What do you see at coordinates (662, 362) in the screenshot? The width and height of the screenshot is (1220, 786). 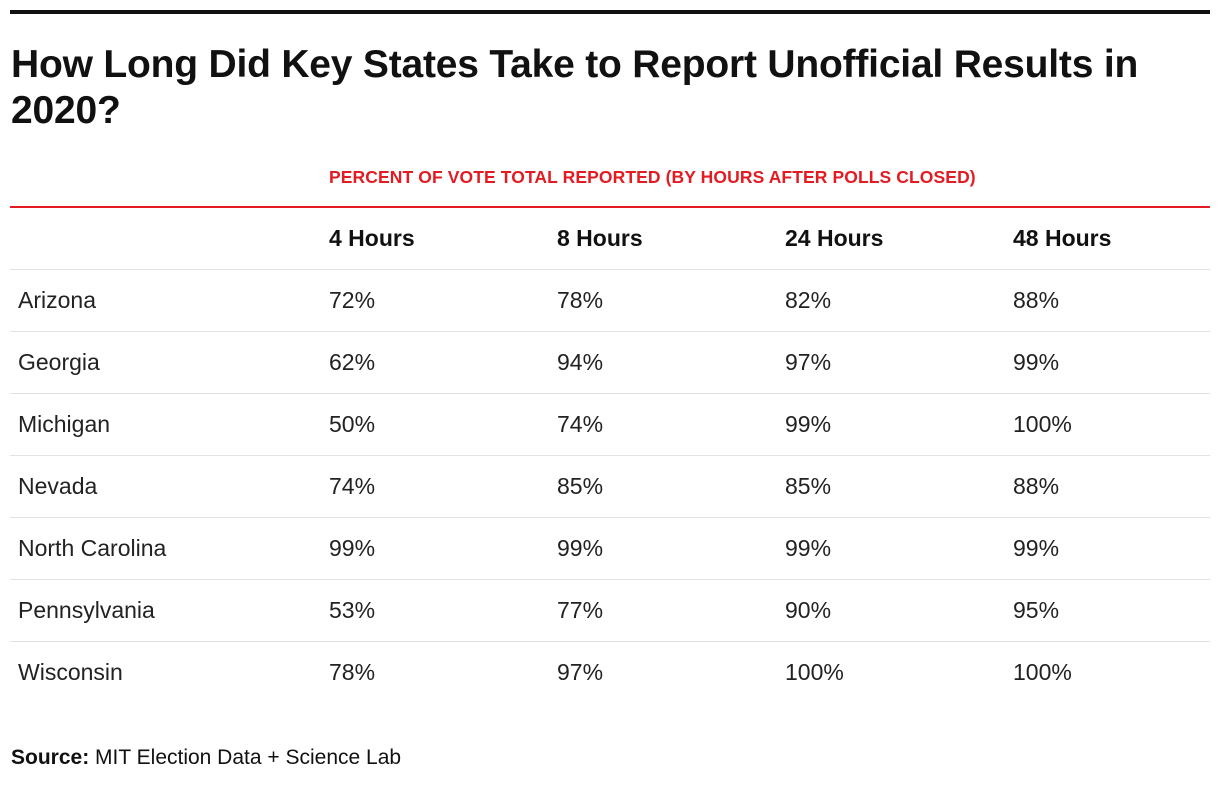 I see `value-cell: 94%` at bounding box center [662, 362].